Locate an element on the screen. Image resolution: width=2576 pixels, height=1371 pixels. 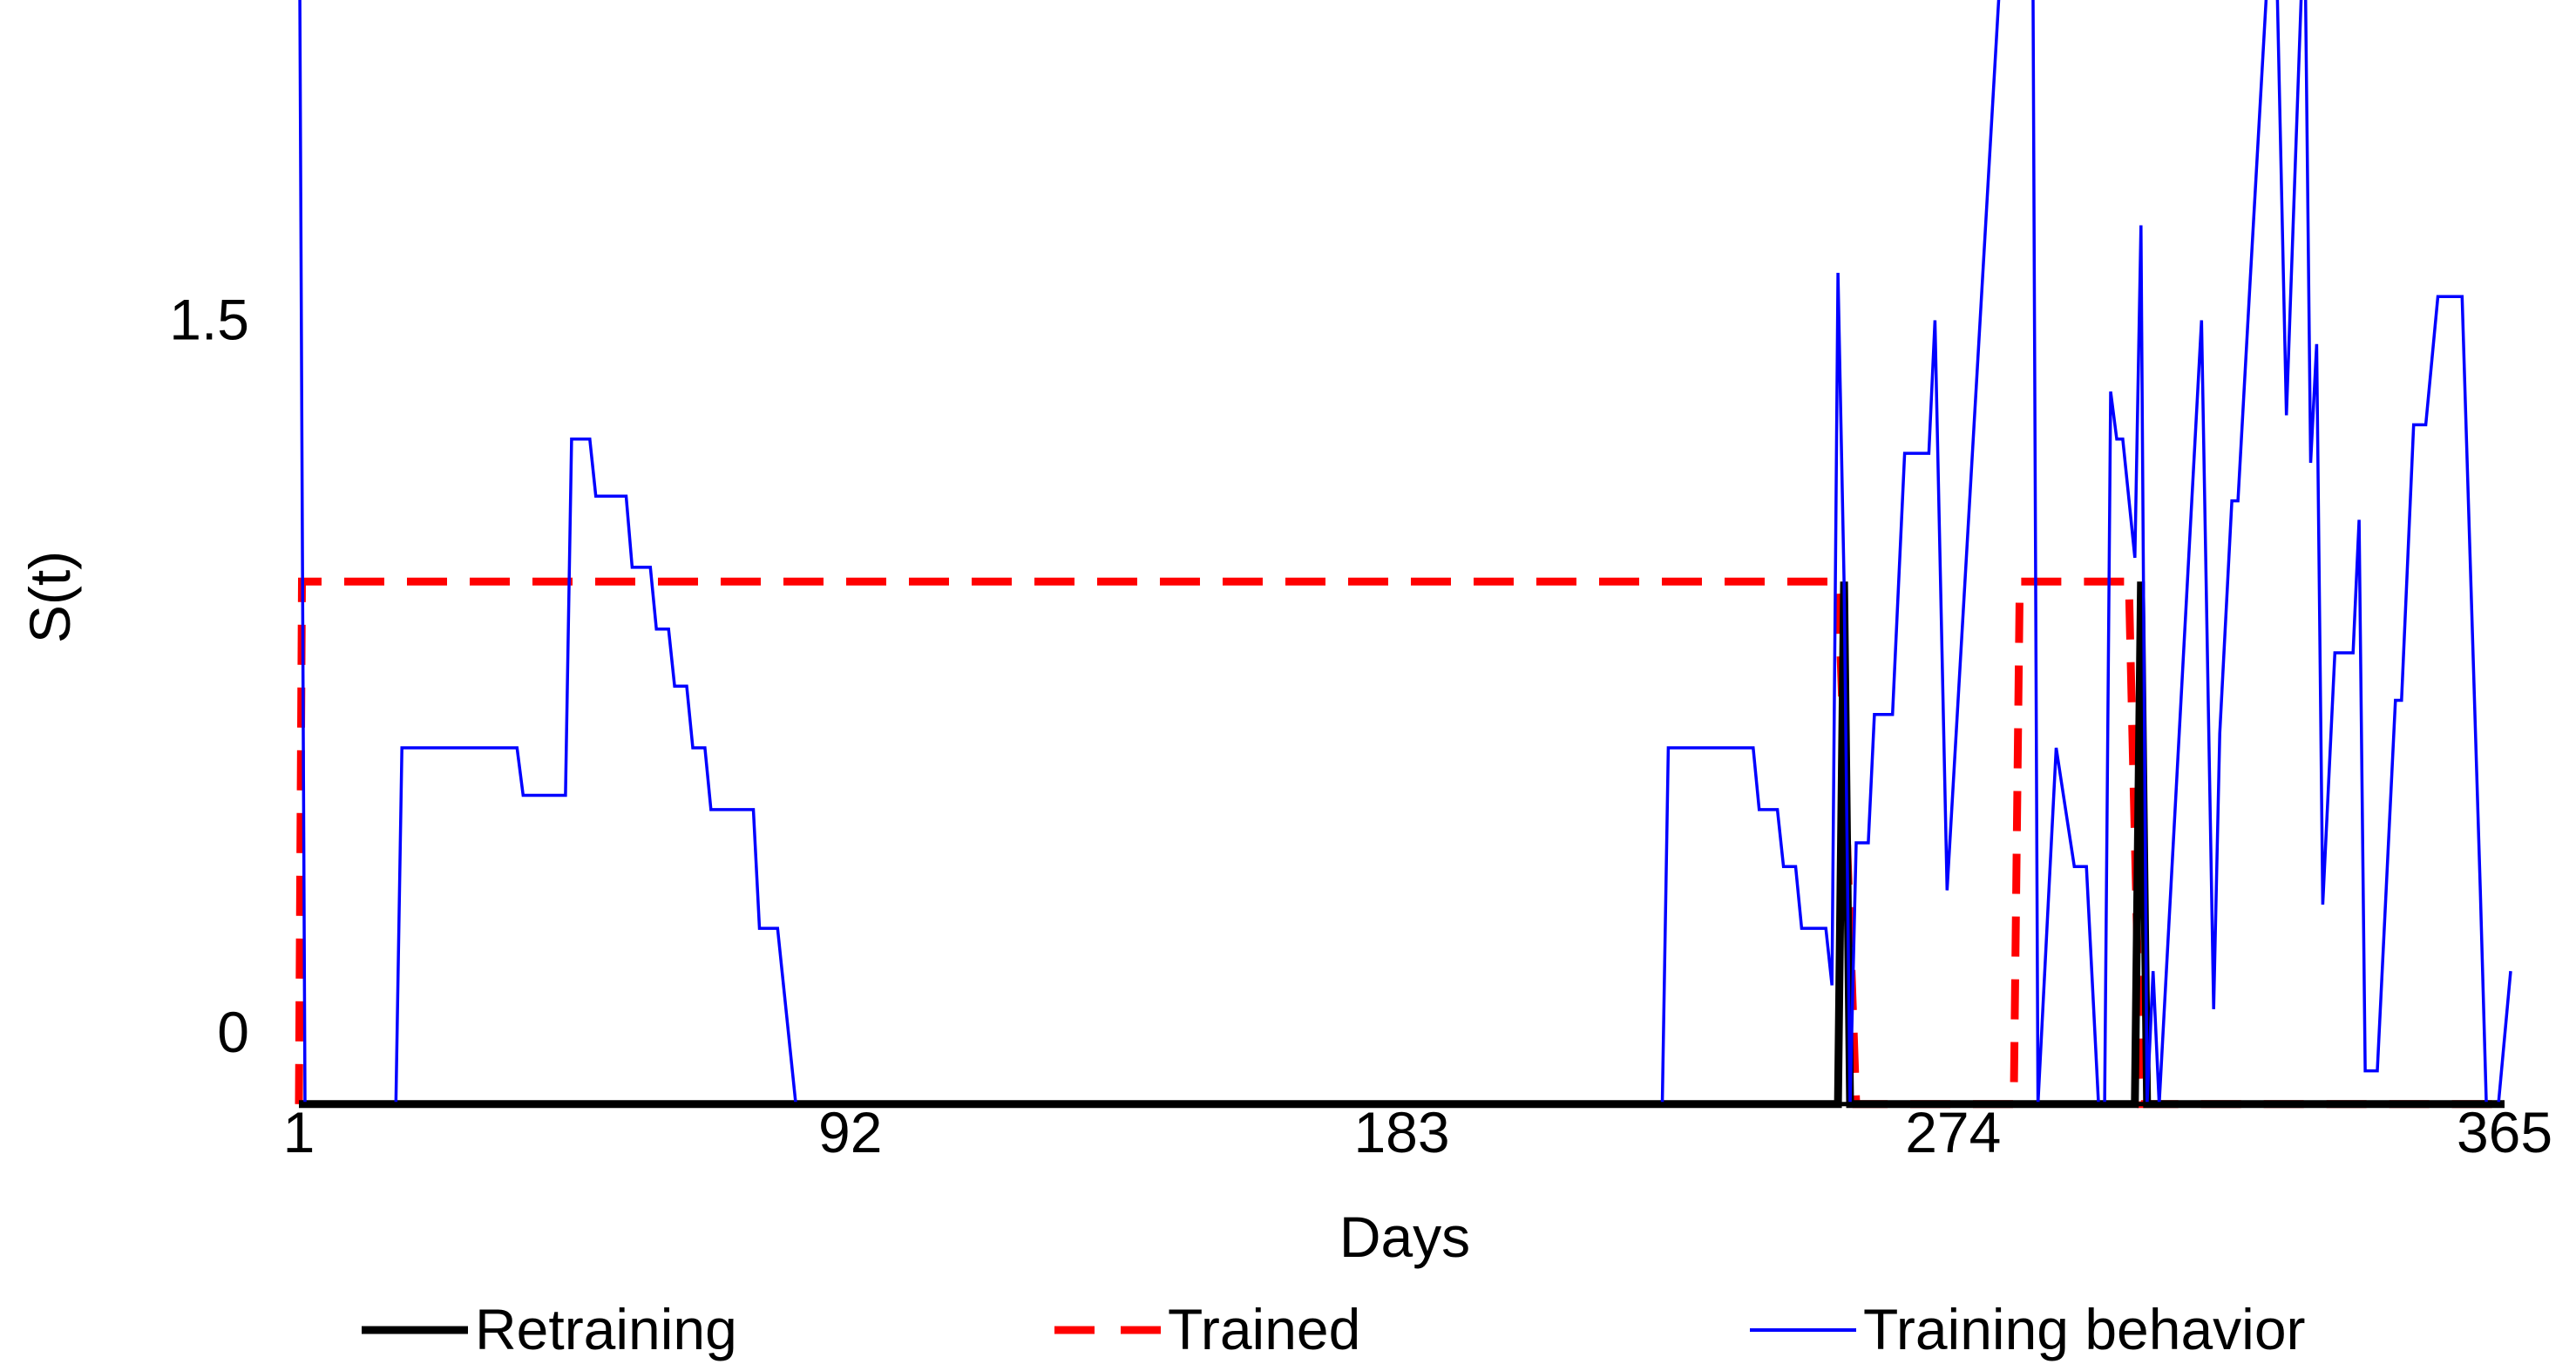
legend-label: Trained is located at coordinates (1264, 1329).